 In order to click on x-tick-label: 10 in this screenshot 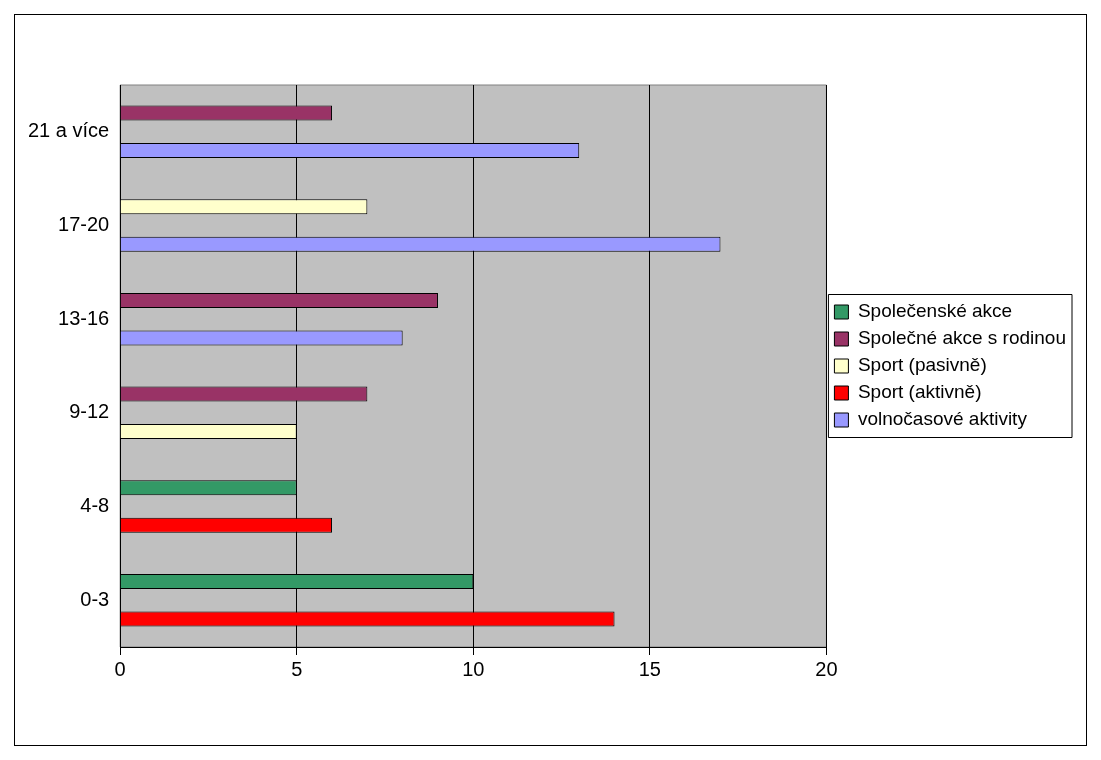, I will do `click(473, 668)`.